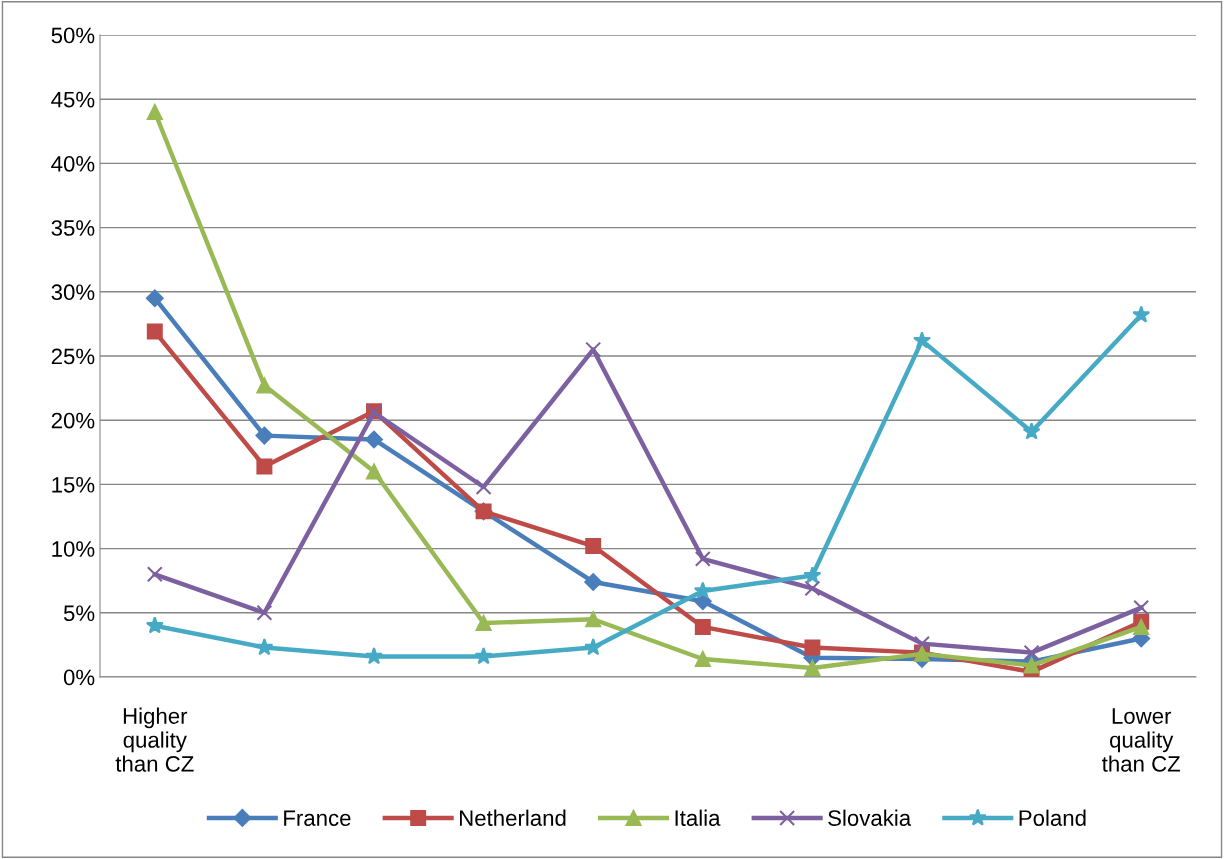 The width and height of the screenshot is (1224, 859). Describe the element at coordinates (1052, 817) in the screenshot. I see `legend-label: Poland` at that location.